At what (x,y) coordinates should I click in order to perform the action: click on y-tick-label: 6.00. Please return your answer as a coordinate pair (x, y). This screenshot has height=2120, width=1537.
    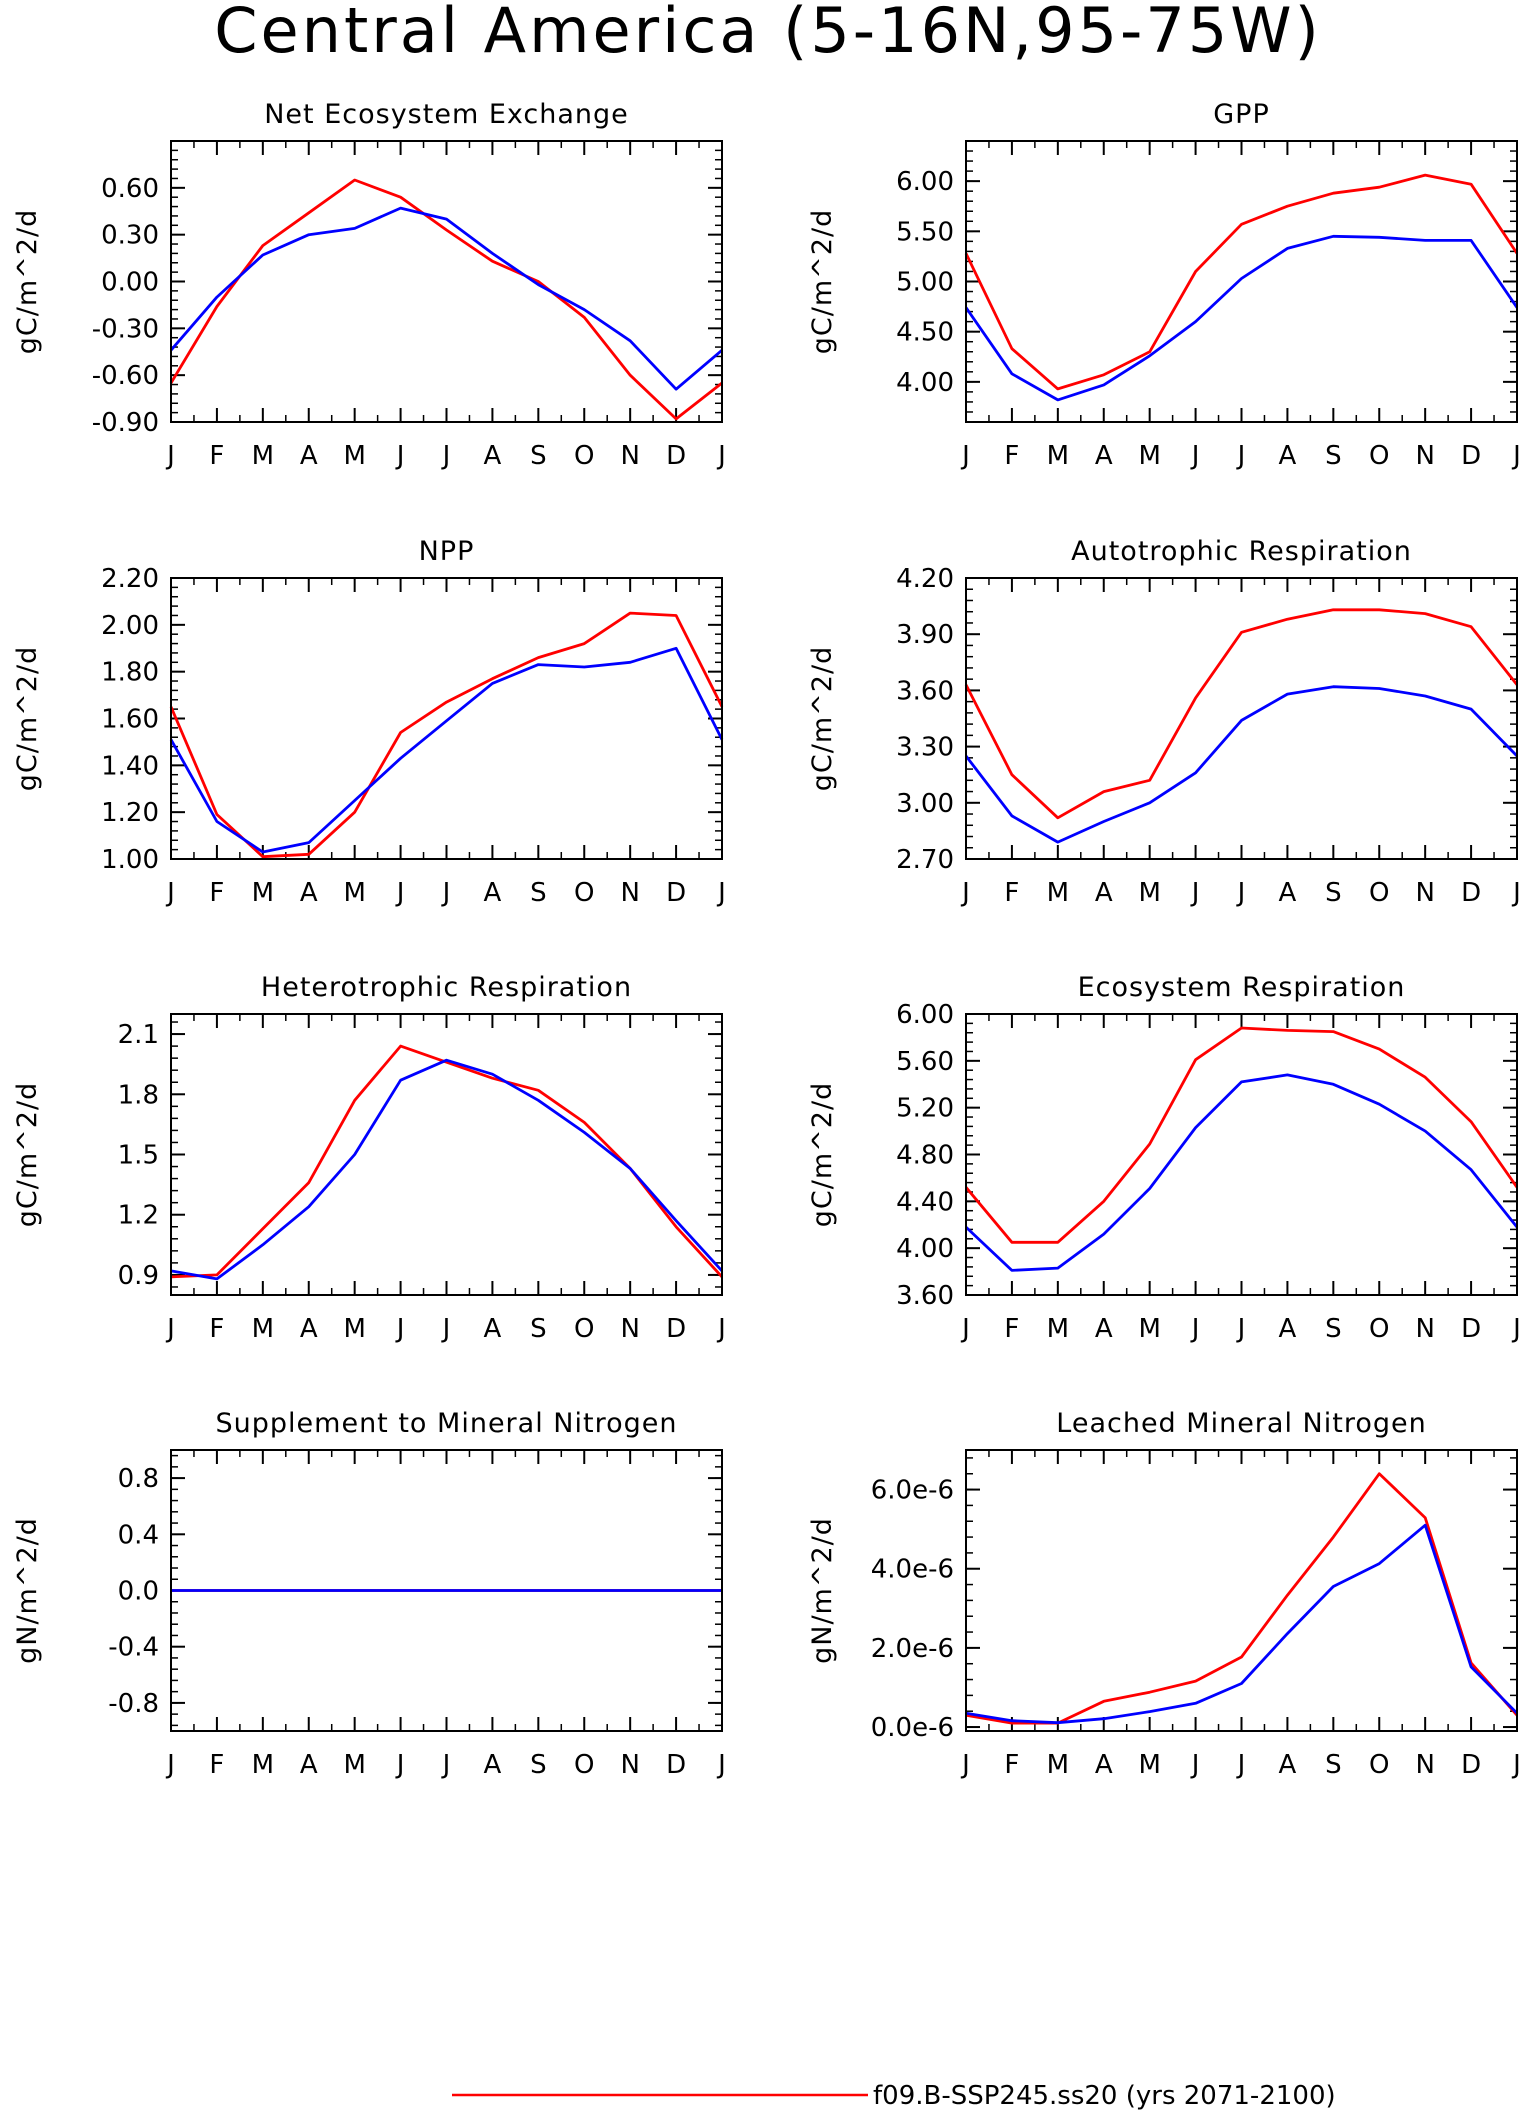
    Looking at the image, I should click on (925, 182).